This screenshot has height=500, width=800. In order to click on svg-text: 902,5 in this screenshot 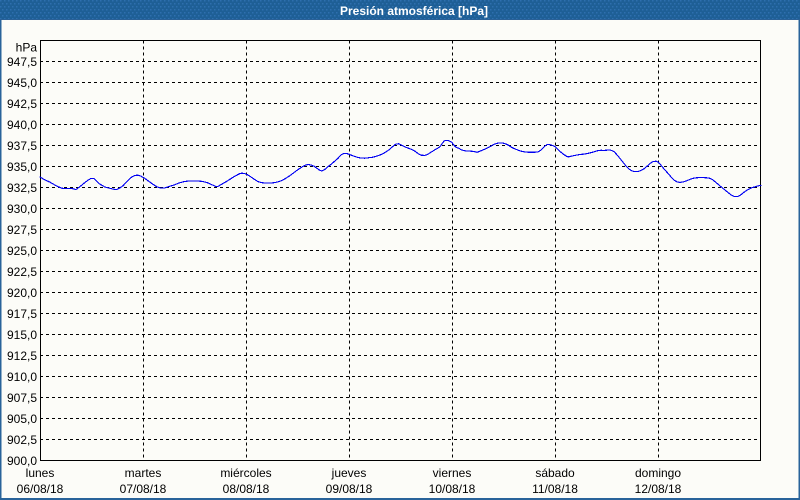, I will do `click(22, 440)`.